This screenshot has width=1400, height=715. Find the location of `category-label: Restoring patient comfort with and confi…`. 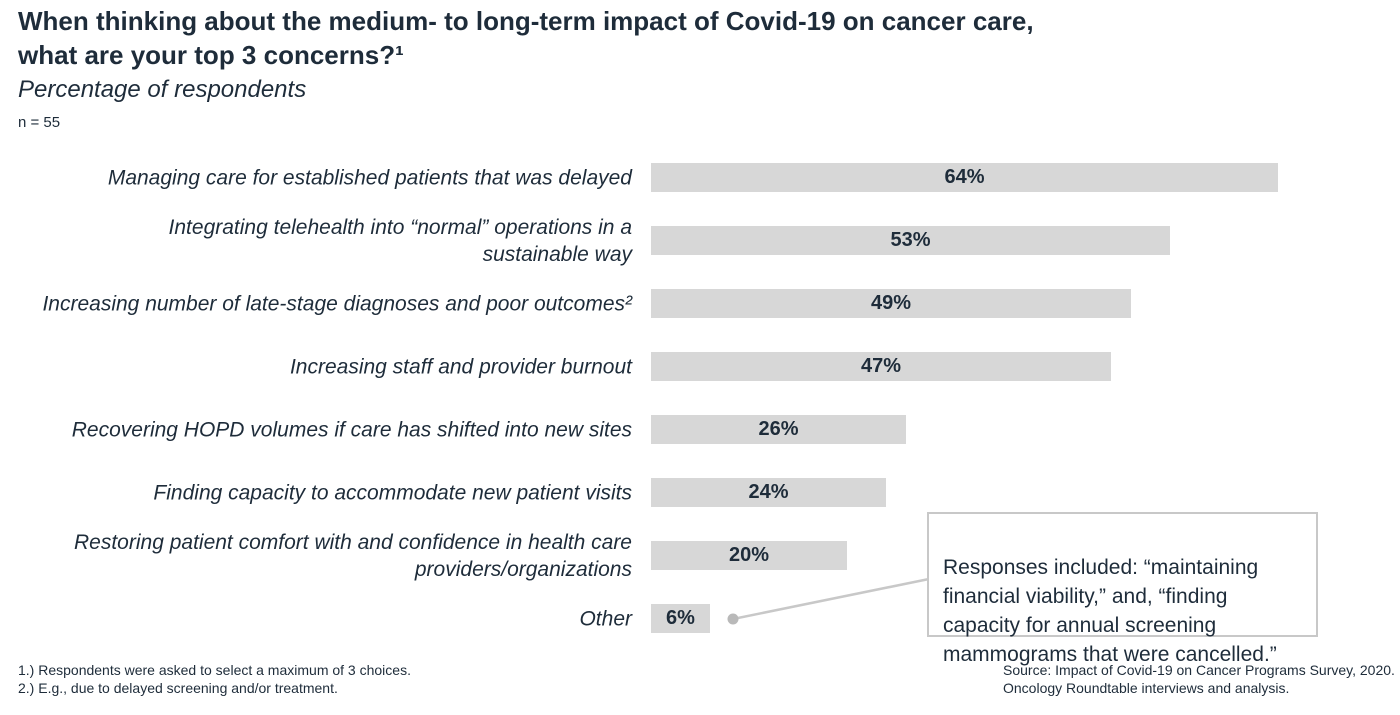

category-label: Restoring patient comfort with and confi… is located at coordinates (353, 555).